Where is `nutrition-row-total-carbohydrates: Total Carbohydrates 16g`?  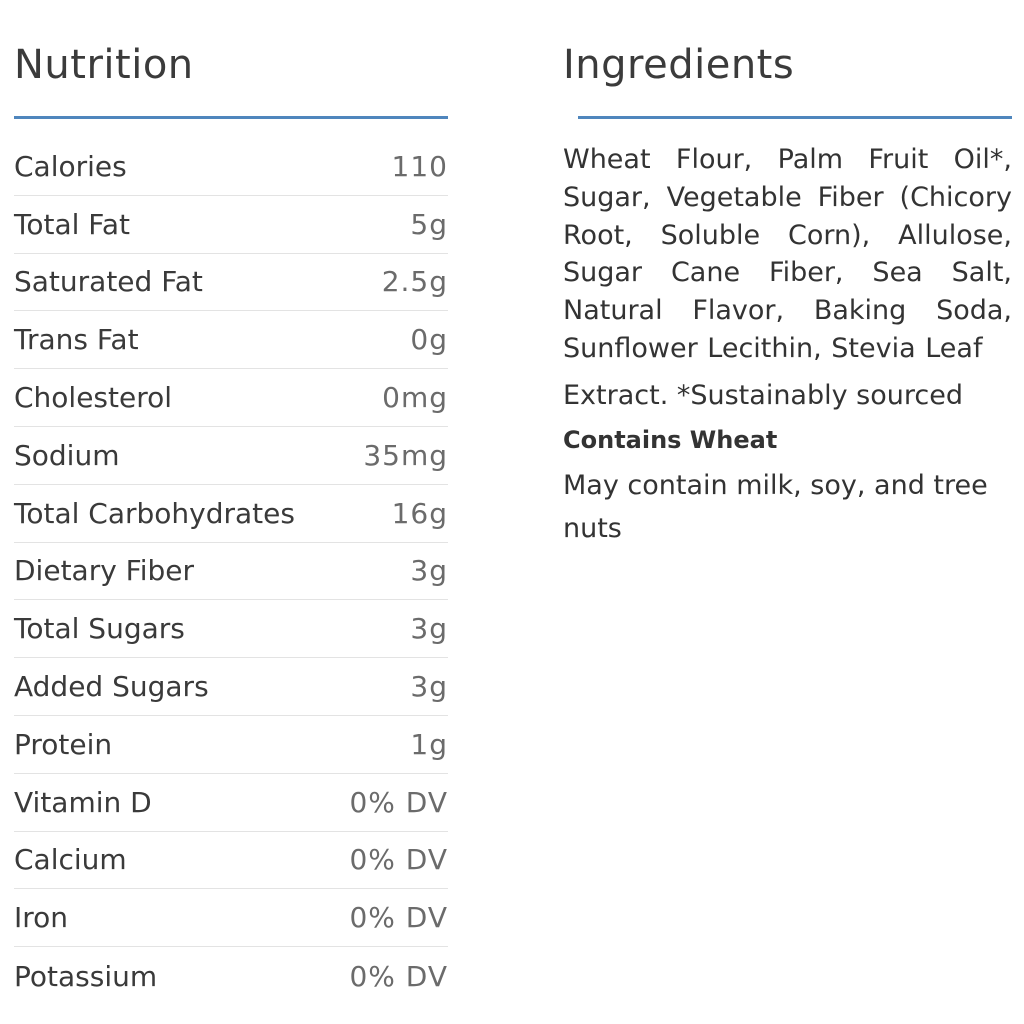 nutrition-row-total-carbohydrates: Total Carbohydrates 16g is located at coordinates (231, 514).